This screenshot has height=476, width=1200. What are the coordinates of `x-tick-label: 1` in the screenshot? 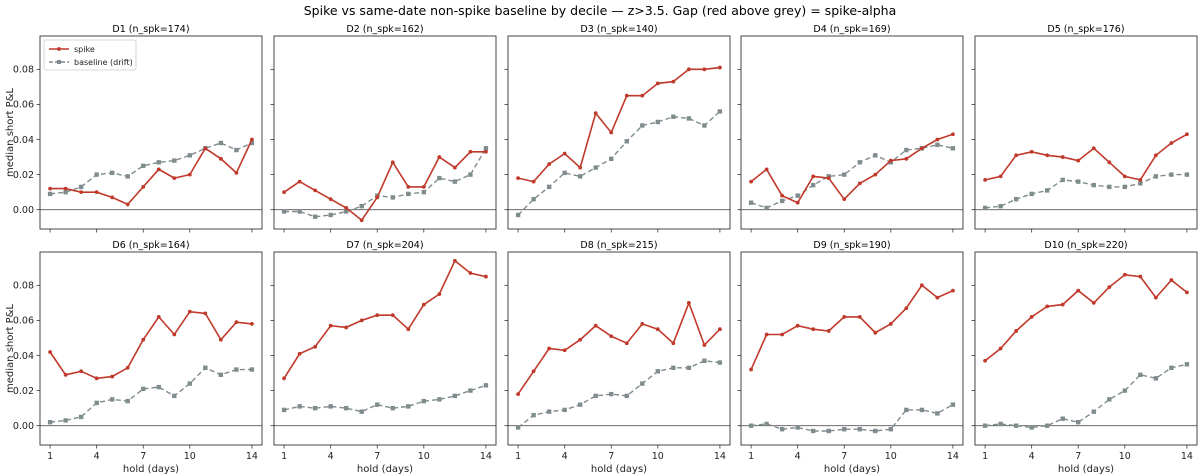 It's located at (518, 456).